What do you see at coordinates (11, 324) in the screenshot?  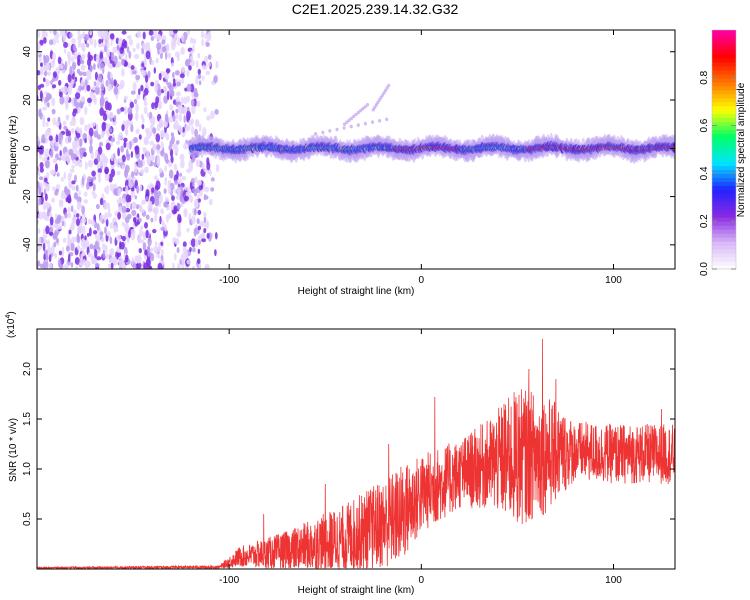 I see `snr-y-multiplier: (x104)` at bounding box center [11, 324].